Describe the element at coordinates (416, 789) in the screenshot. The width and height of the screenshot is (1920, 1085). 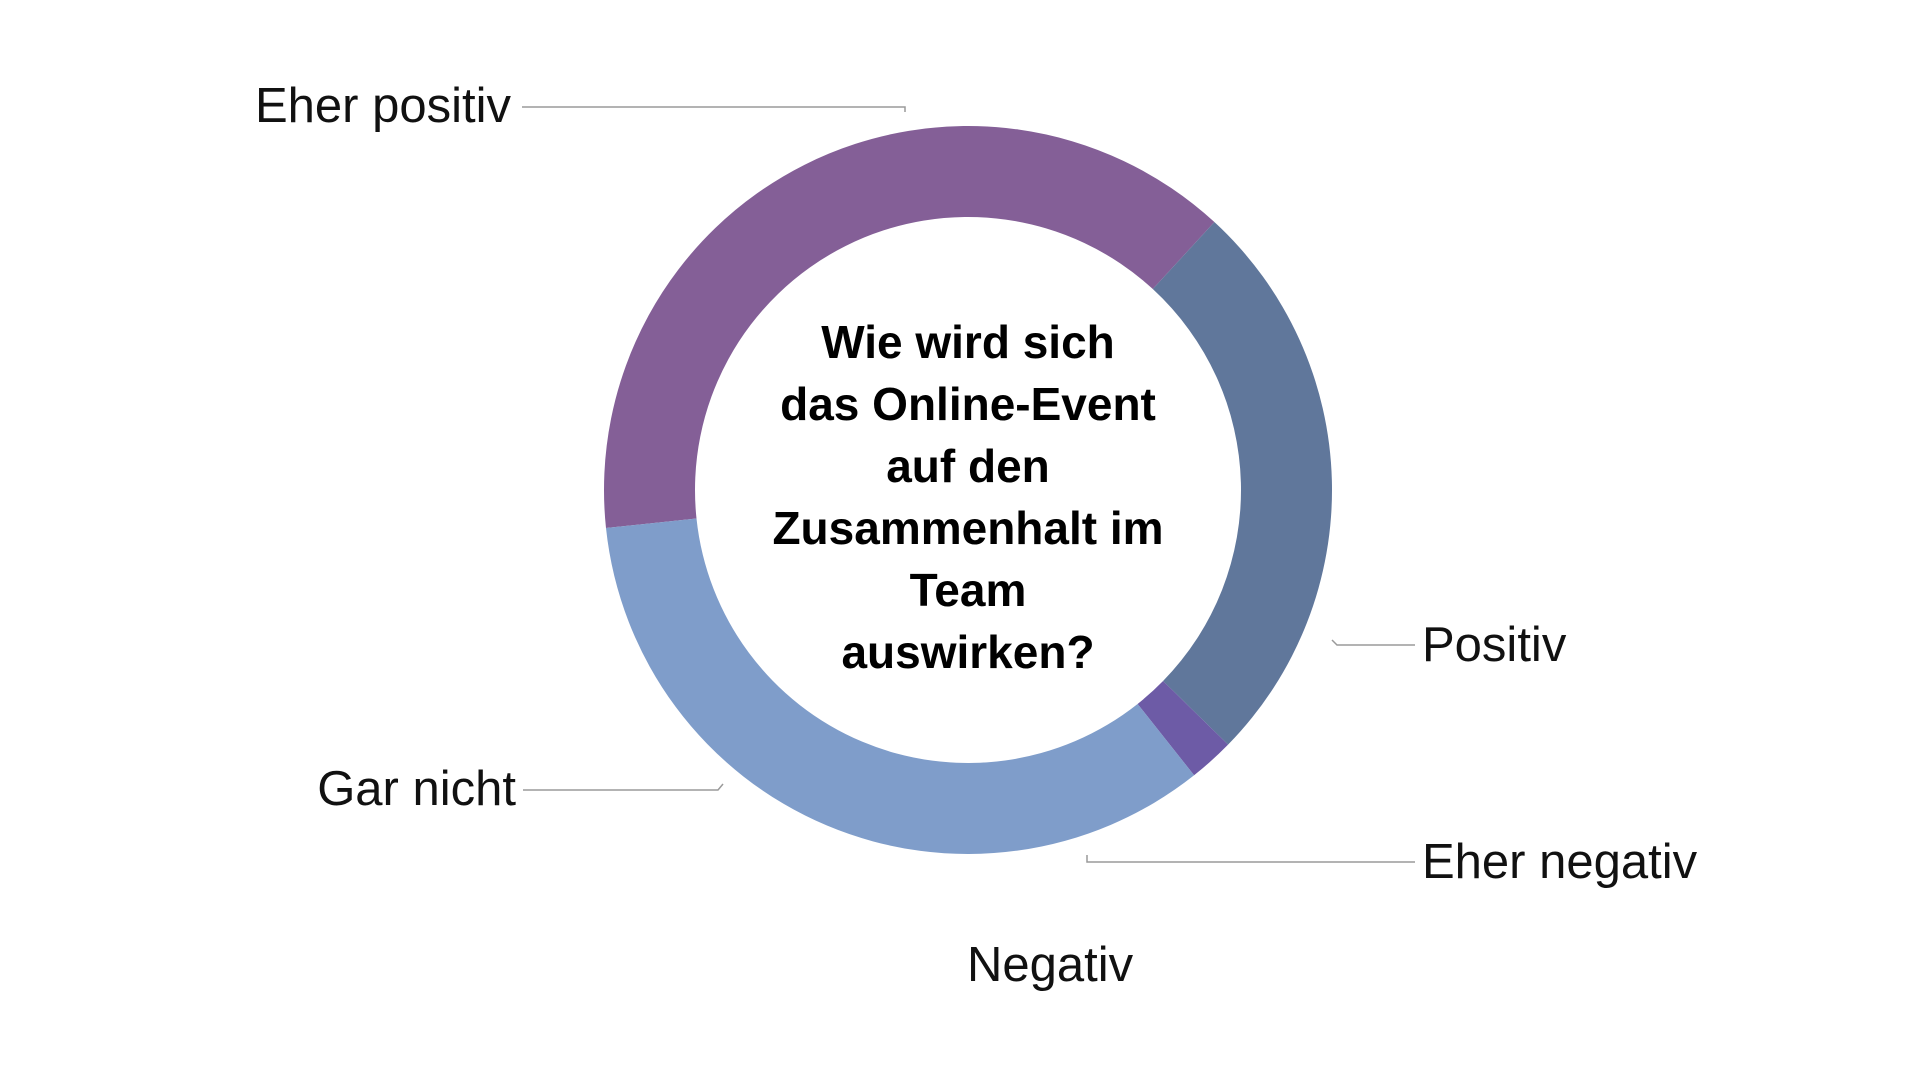
I see `slice-label-gar-nicht: Gar nicht` at that location.